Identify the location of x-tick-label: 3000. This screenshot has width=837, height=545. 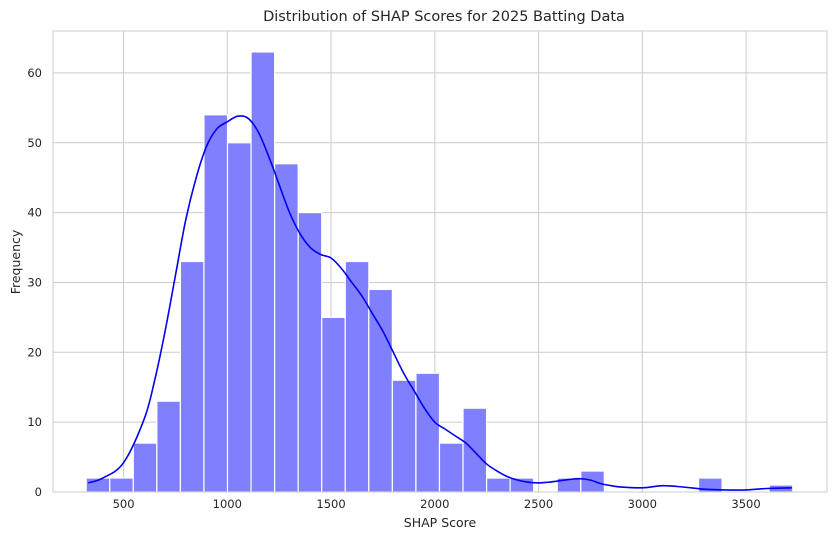
(642, 504).